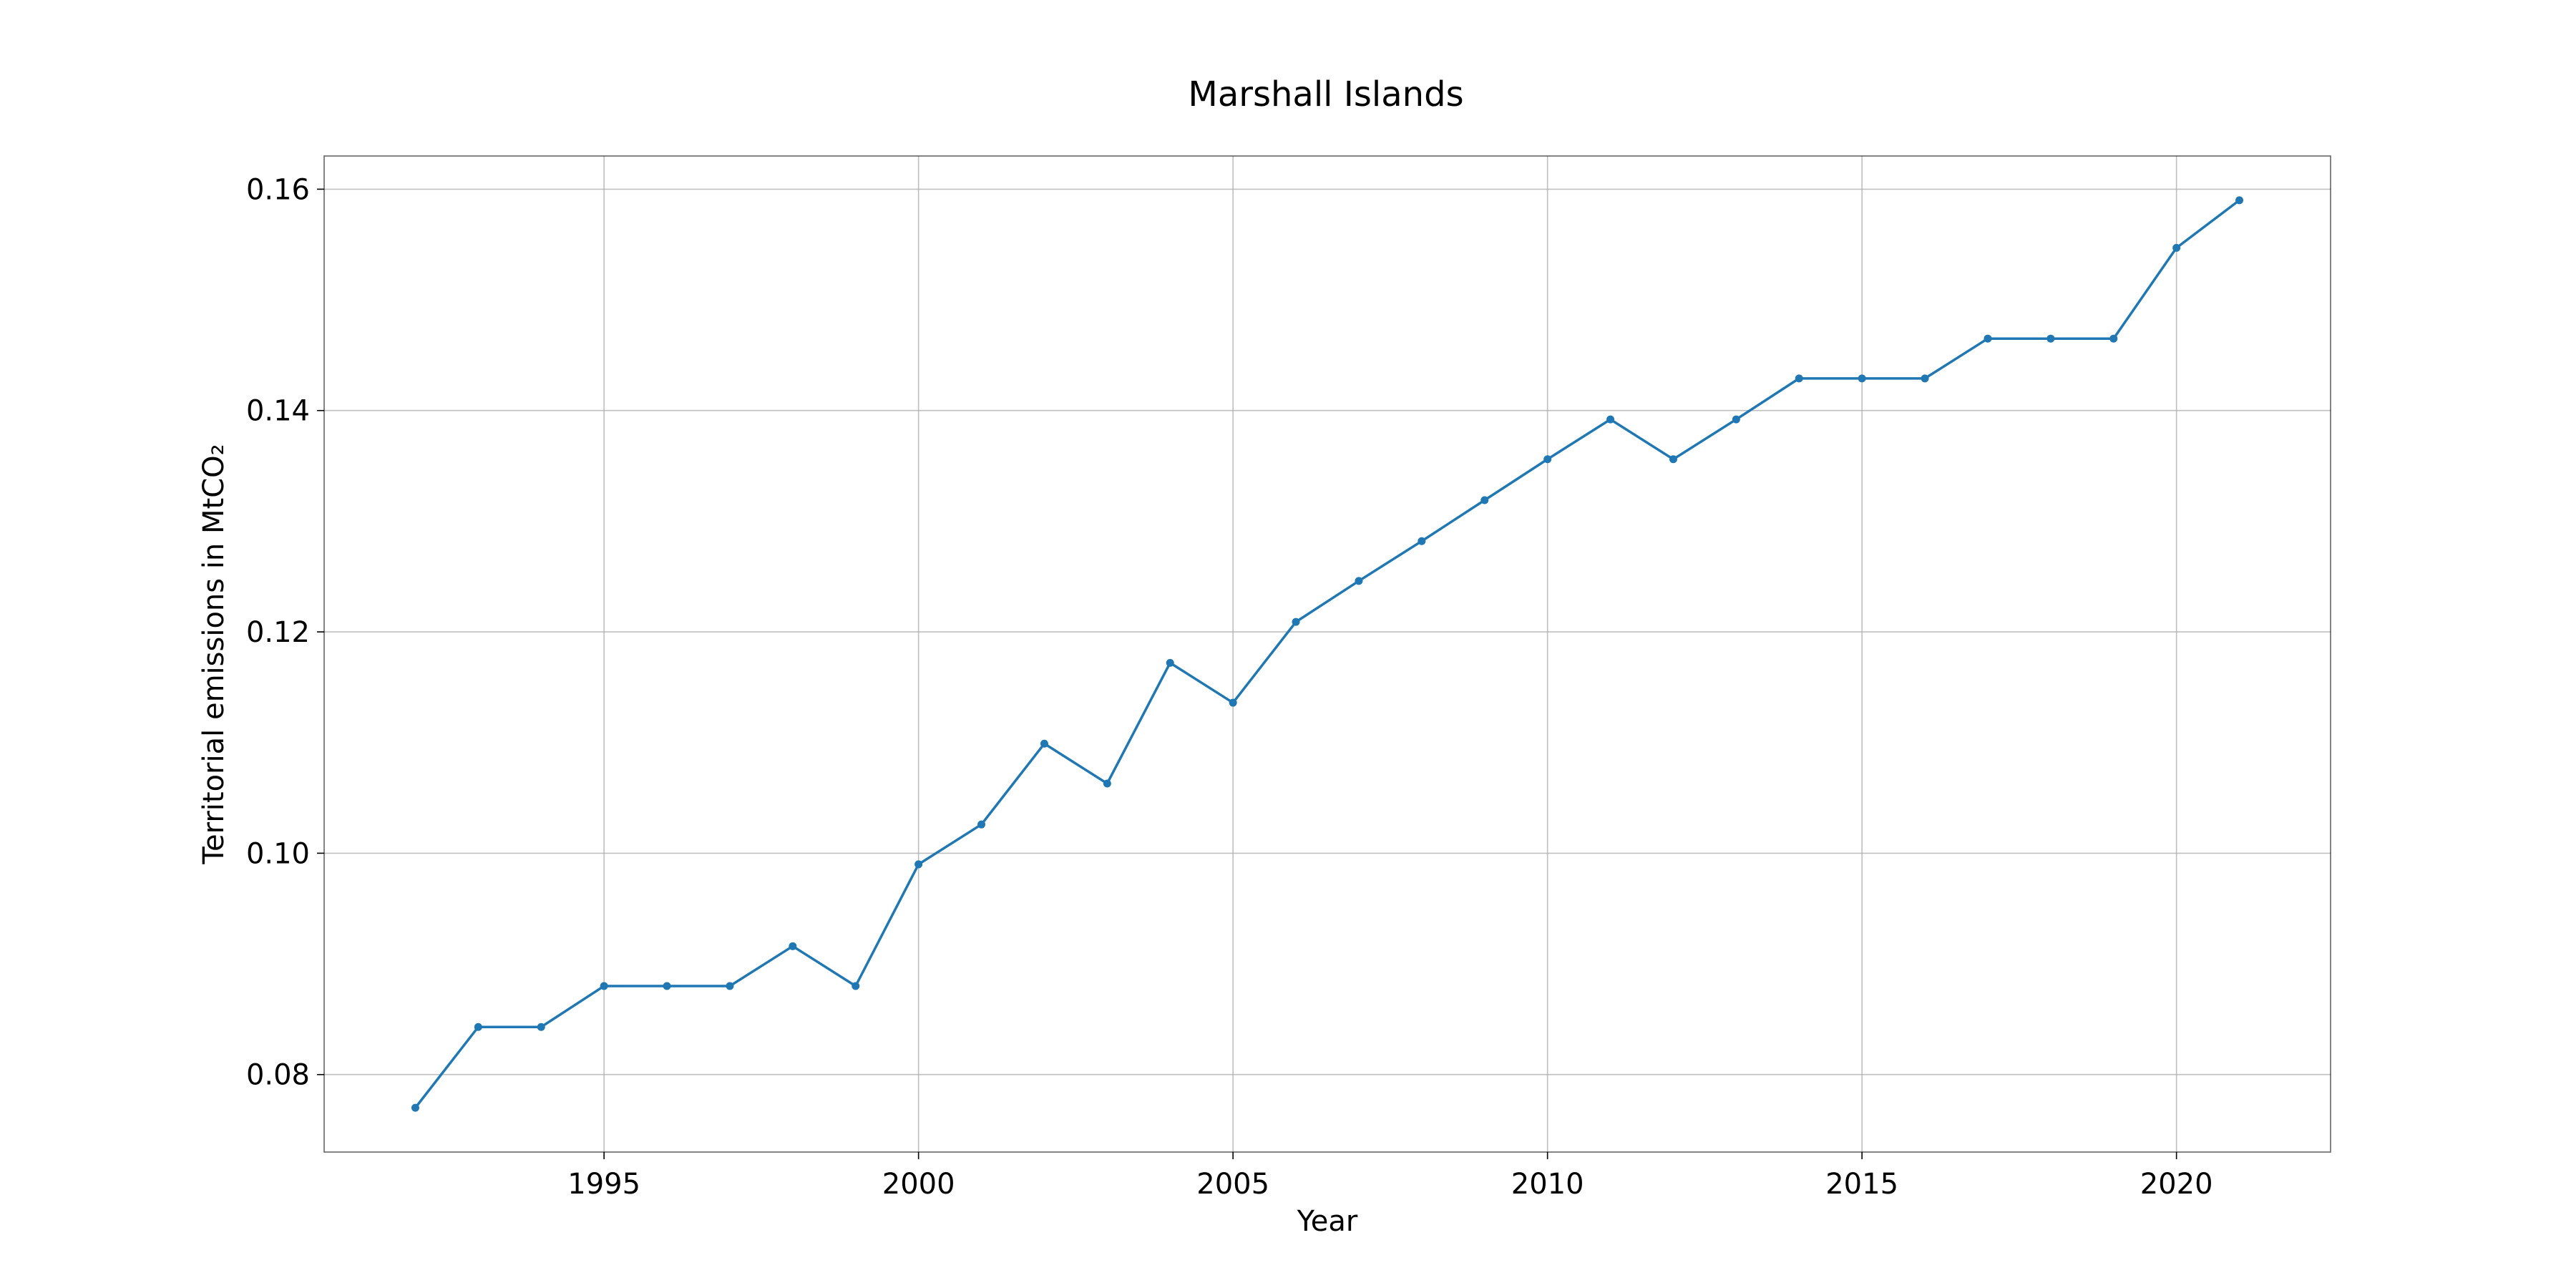 The image size is (2576, 1288). I want to click on x-tick-label: 2000, so click(918, 1184).